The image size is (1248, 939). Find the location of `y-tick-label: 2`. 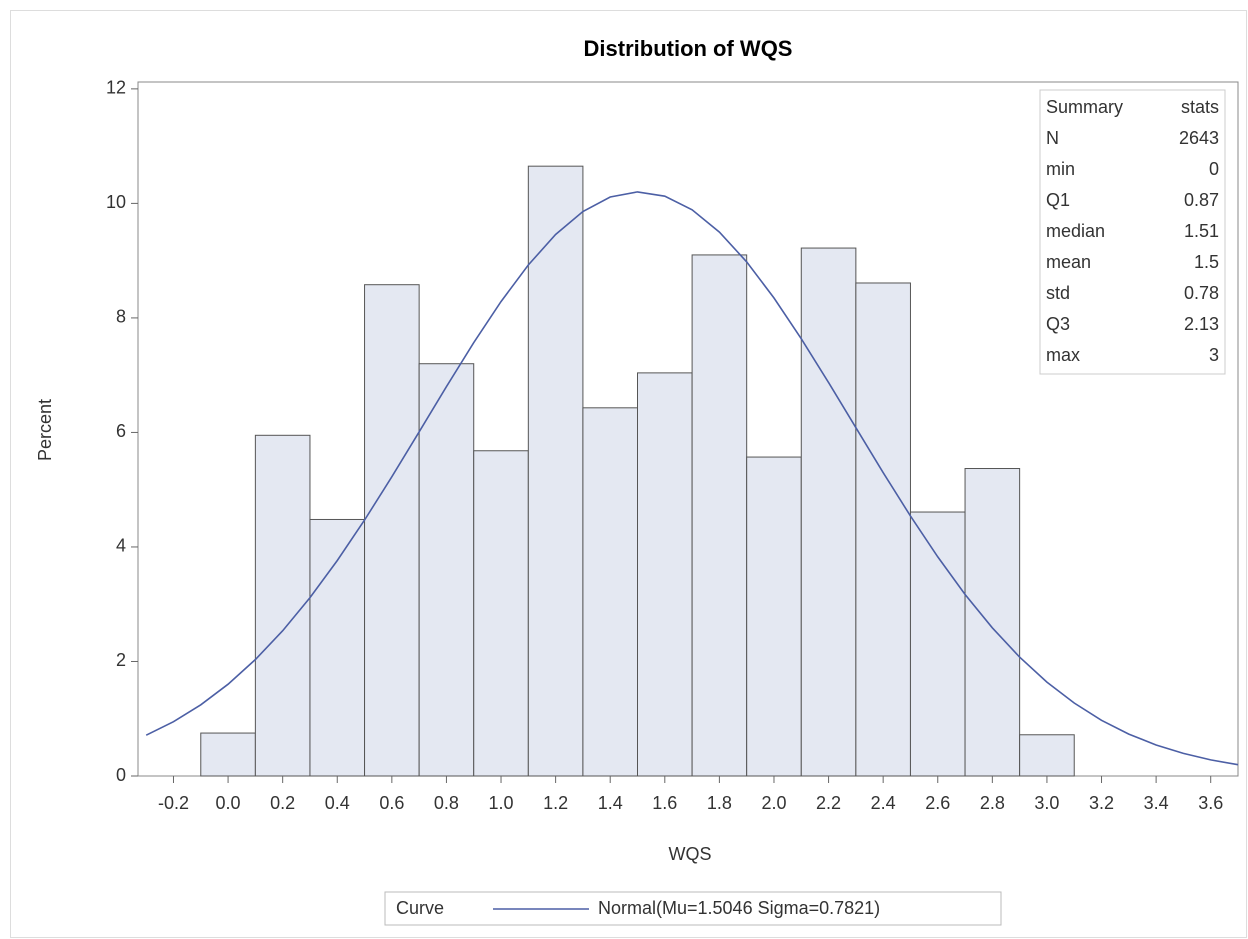

y-tick-label: 2 is located at coordinates (121, 660).